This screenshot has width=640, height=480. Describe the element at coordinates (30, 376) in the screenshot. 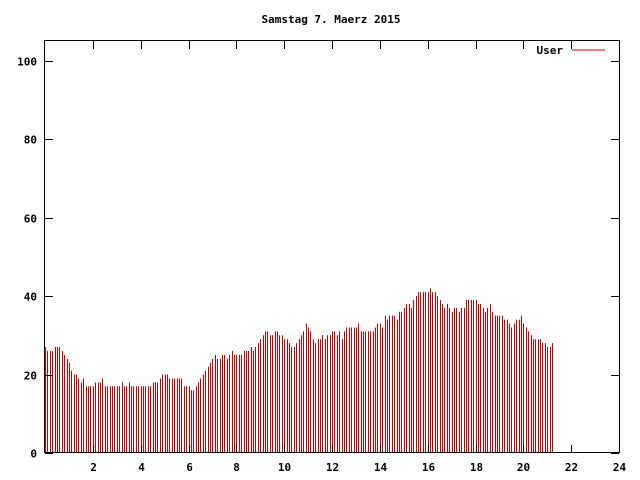

I see `y-tick-label: 20` at that location.